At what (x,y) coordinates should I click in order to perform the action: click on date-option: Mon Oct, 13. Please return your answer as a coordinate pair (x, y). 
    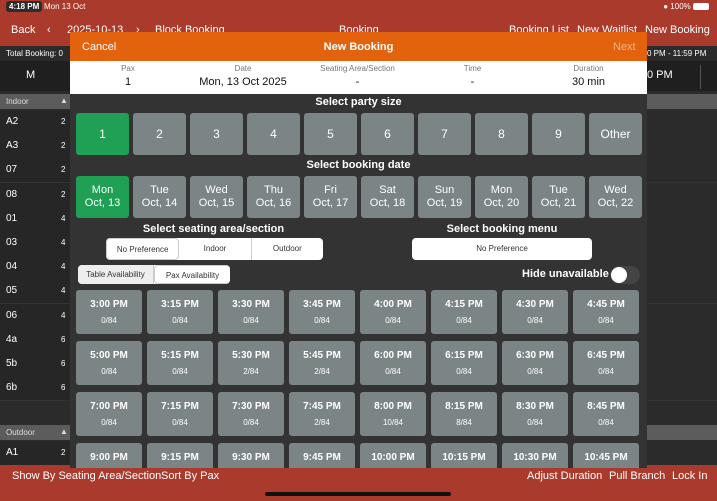
    Looking at the image, I should click on (102, 197).